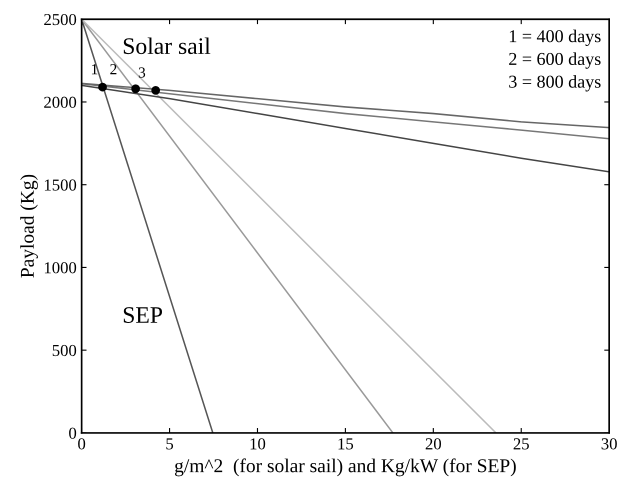  What do you see at coordinates (434, 444) in the screenshot?
I see `x-tick-label: 20` at bounding box center [434, 444].